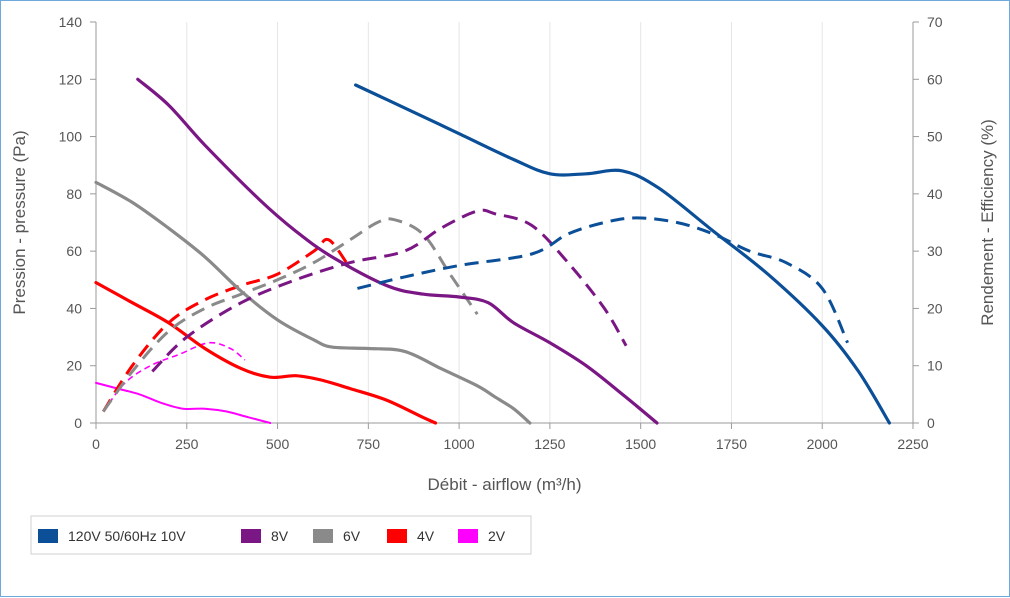 Image resolution: width=1010 pixels, height=598 pixels. What do you see at coordinates (251, 536) in the screenshot?
I see `legend-swatch-8v` at bounding box center [251, 536].